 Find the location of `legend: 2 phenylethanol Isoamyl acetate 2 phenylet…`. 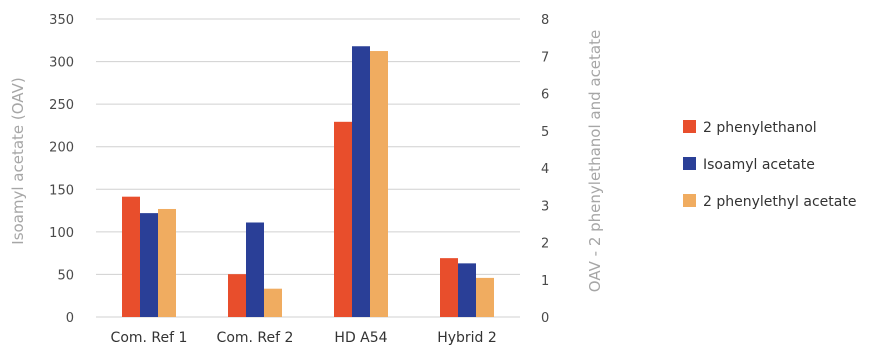

legend: 2 phenylethanol Isoamyl acetate 2 phenylet… is located at coordinates (769, 165).